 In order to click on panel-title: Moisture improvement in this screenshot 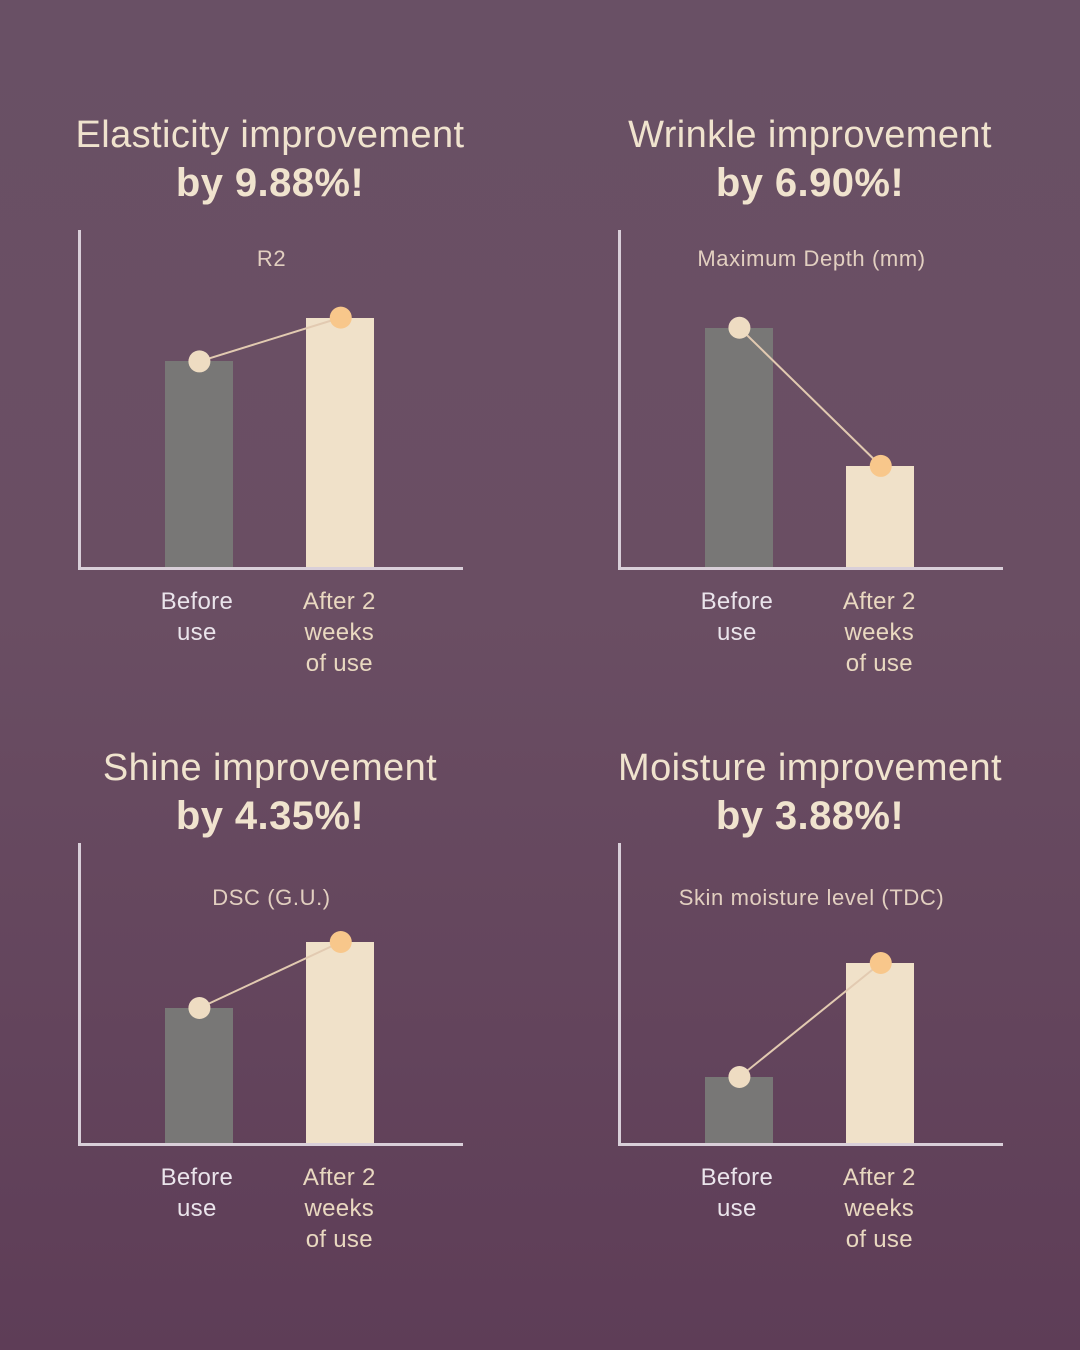, I will do `click(810, 768)`.